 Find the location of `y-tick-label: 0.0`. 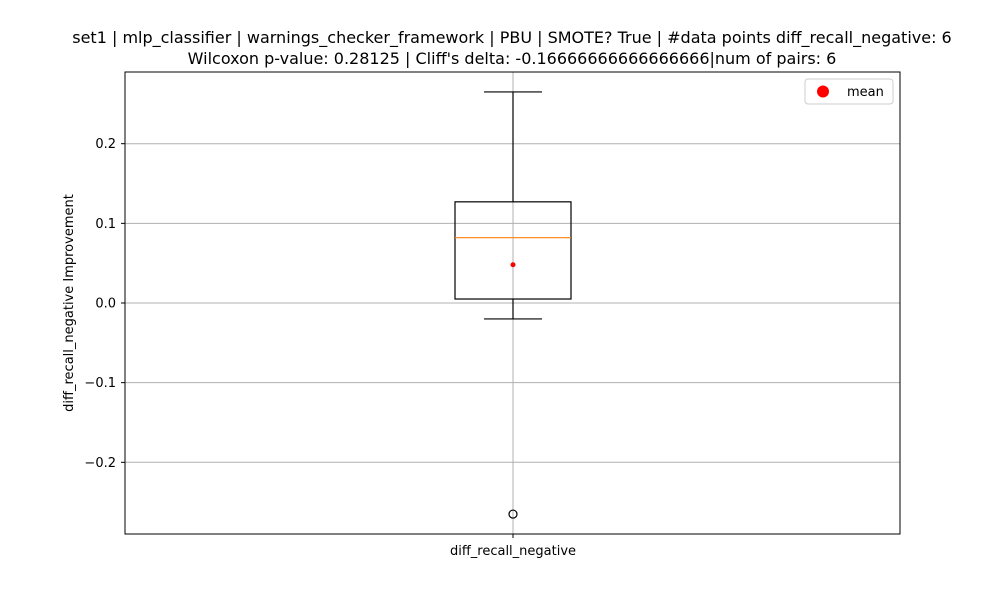

y-tick-label: 0.0 is located at coordinates (105, 304).